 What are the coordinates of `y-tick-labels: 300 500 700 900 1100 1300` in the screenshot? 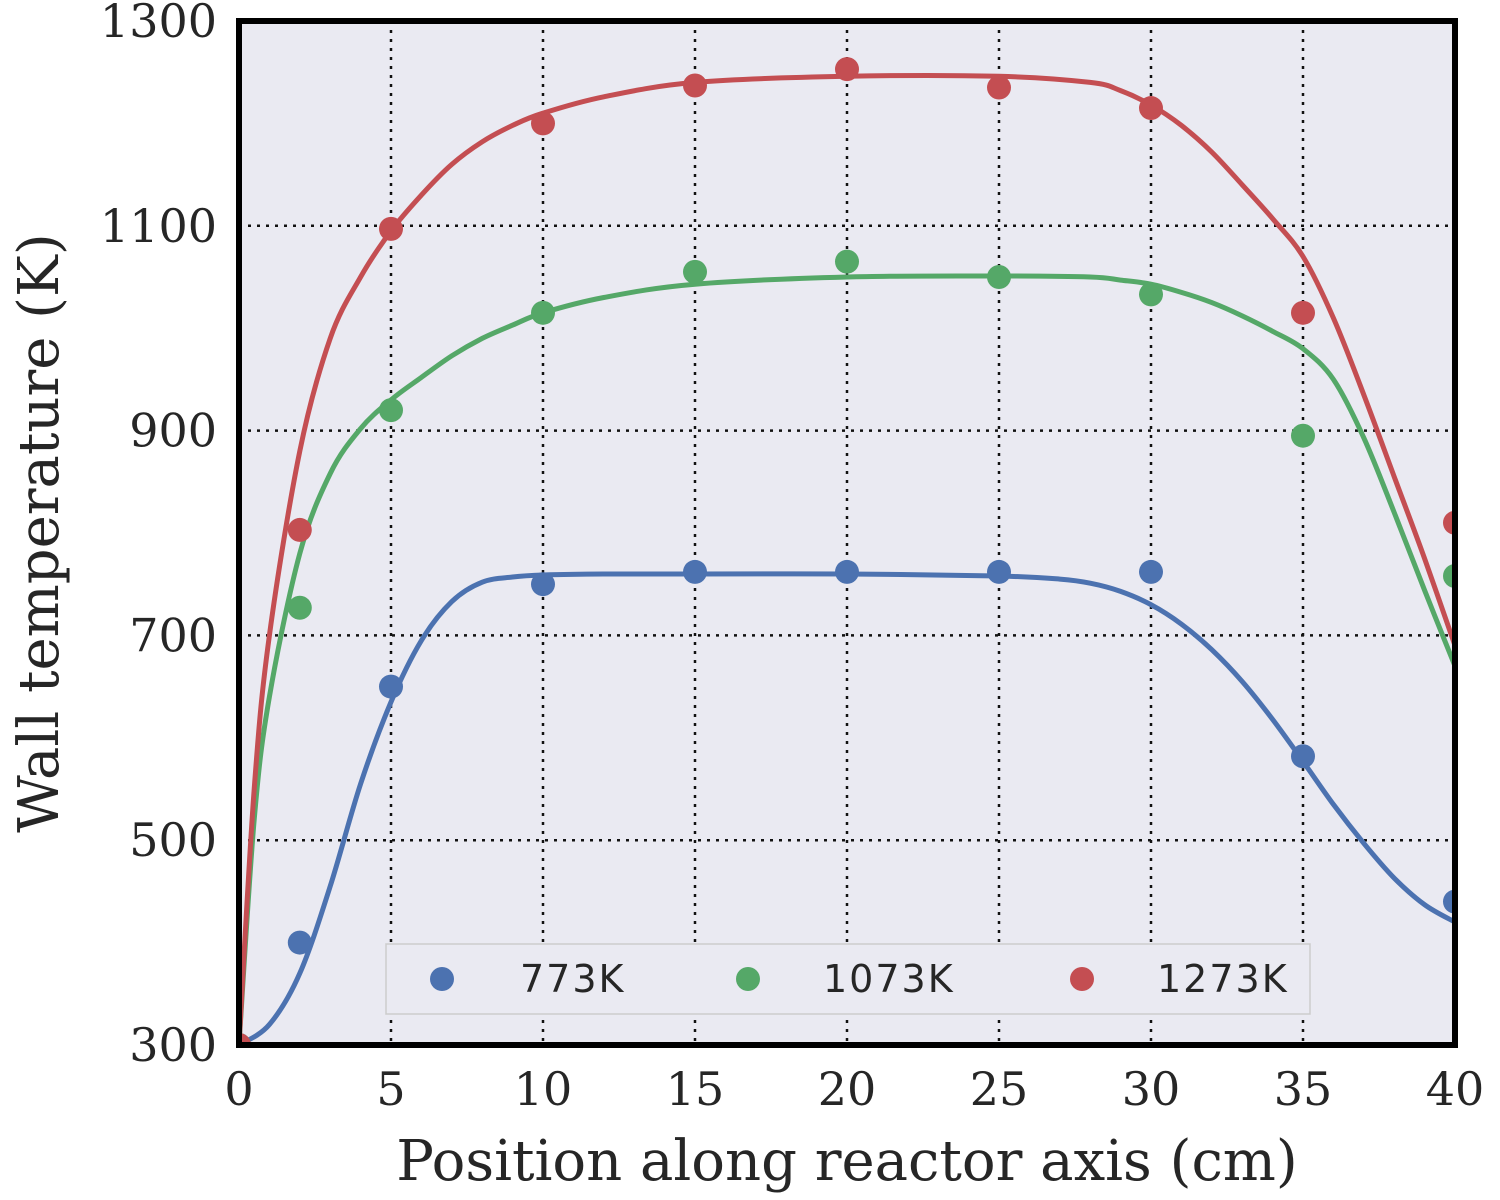 It's located at (158, 536).